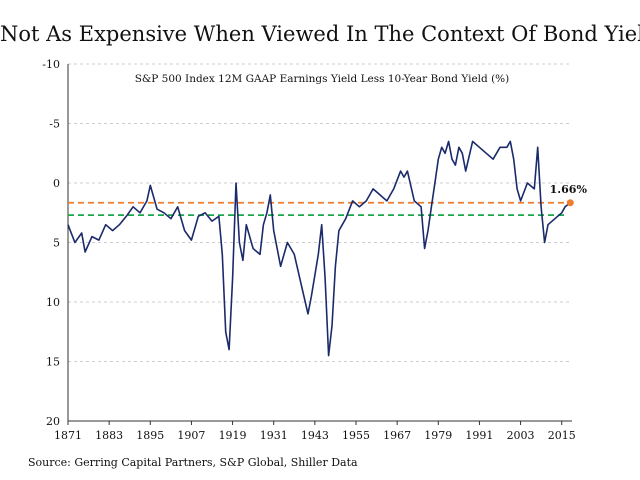 Image resolution: width=640 pixels, height=480 pixels. What do you see at coordinates (191, 435) in the screenshot?
I see `x-tick-label: 1907` at bounding box center [191, 435].